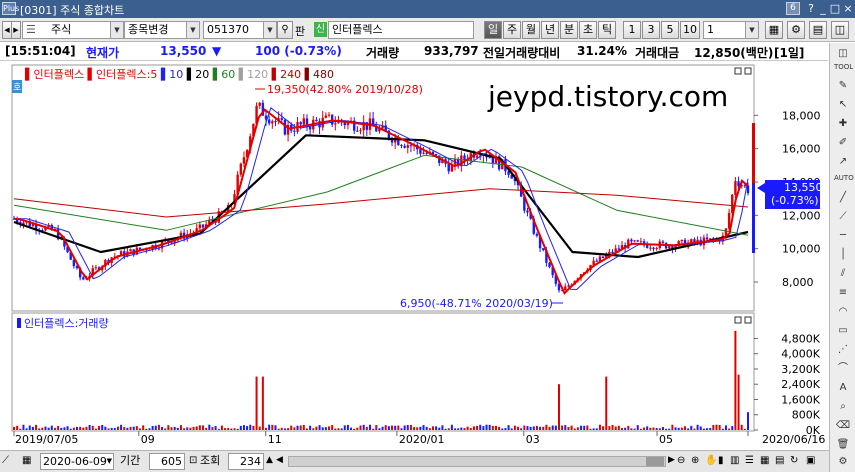  What do you see at coordinates (844, 67) in the screenshot?
I see `side-tool-label: TOOL` at bounding box center [844, 67].